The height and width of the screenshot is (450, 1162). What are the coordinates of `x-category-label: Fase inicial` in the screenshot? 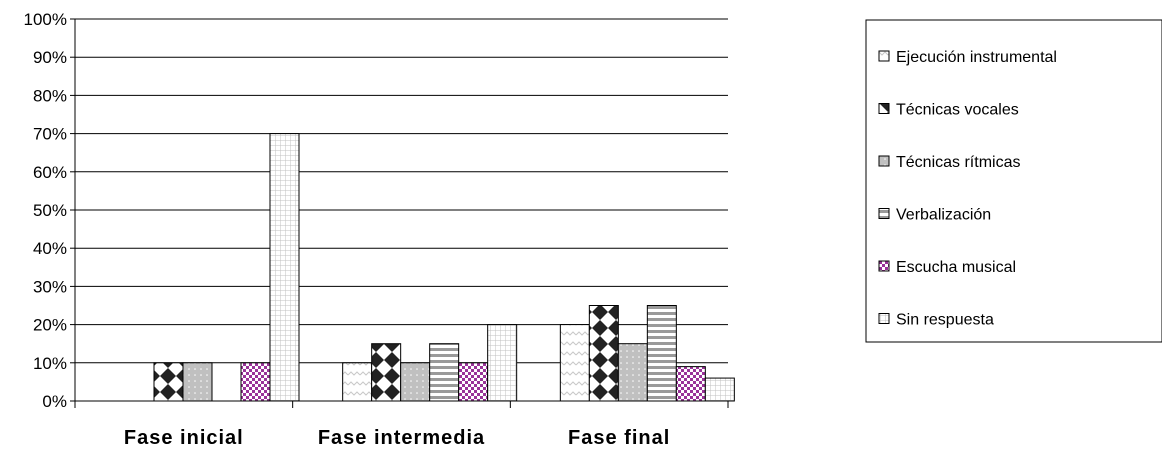 It's located at (184, 438).